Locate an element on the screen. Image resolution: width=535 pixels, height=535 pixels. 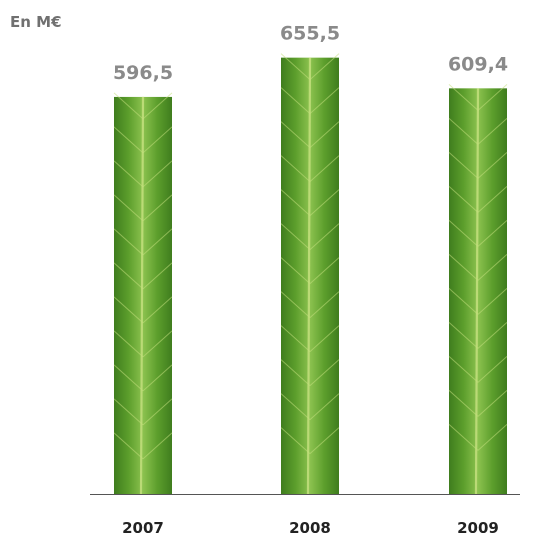
bar-2009 is located at coordinates (478, 289).